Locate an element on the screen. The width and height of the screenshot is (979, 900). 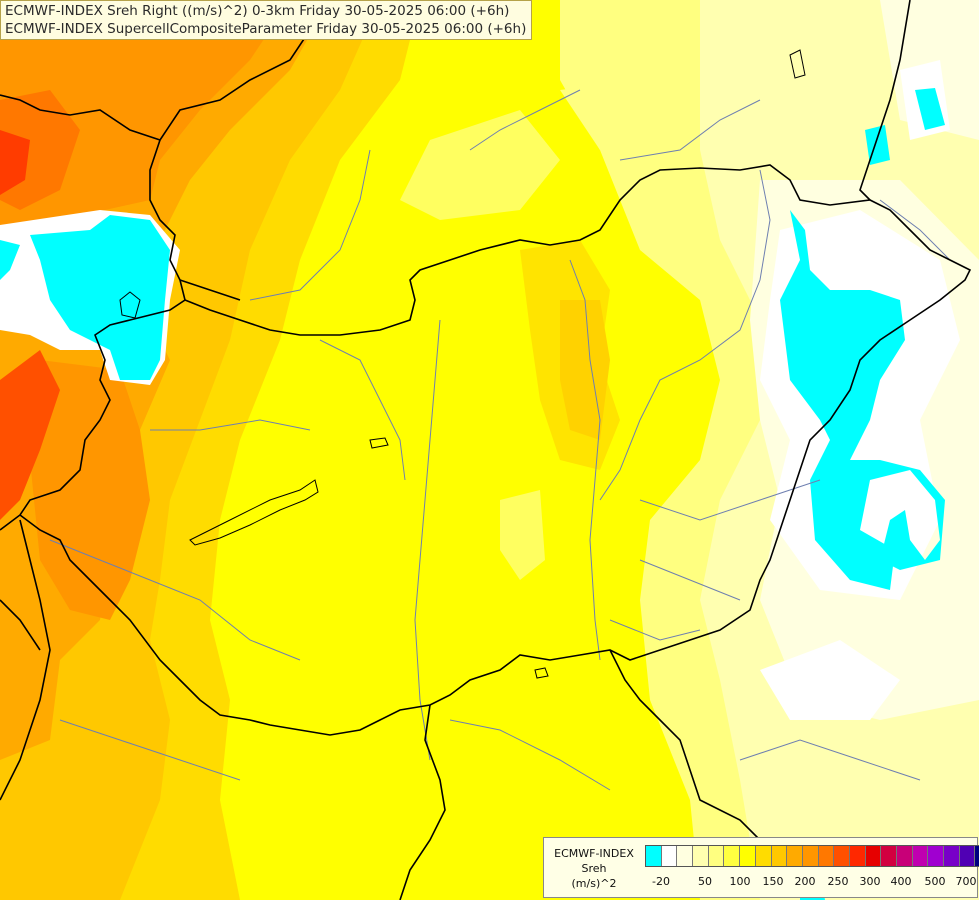
legend-tick-label: 200 is located at coordinates (805, 881).